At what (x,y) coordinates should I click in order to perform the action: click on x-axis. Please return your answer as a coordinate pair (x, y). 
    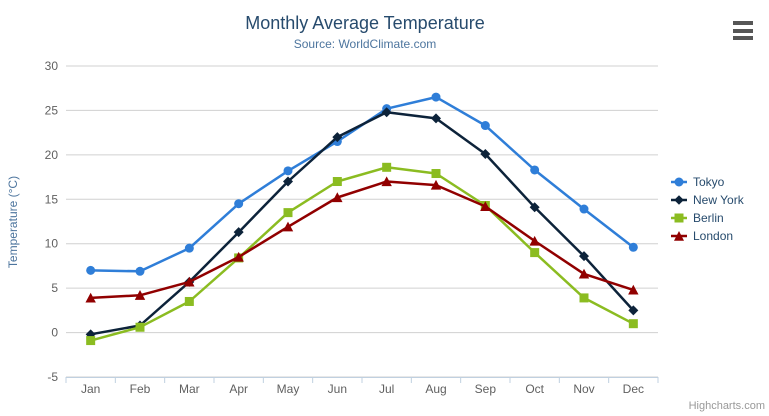
    Looking at the image, I should click on (362, 380).